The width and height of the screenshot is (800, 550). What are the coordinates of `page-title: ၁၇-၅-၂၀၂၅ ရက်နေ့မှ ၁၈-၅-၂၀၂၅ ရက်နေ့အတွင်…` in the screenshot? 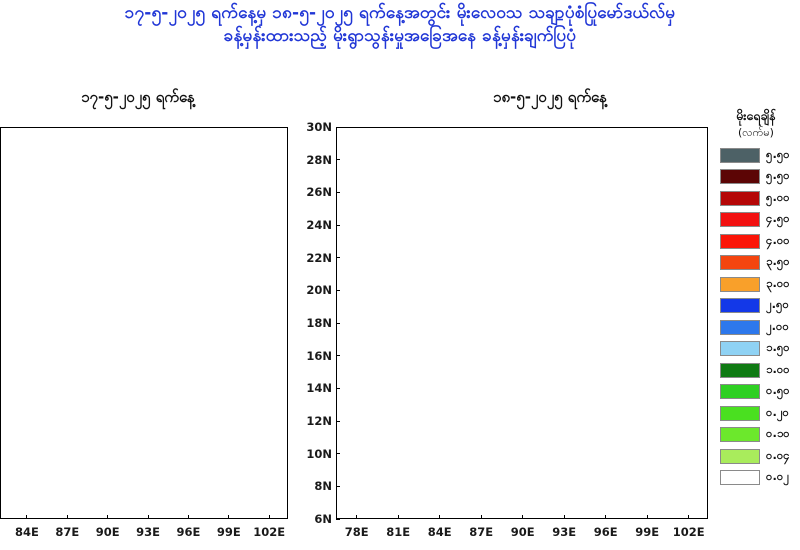 It's located at (400, 25).